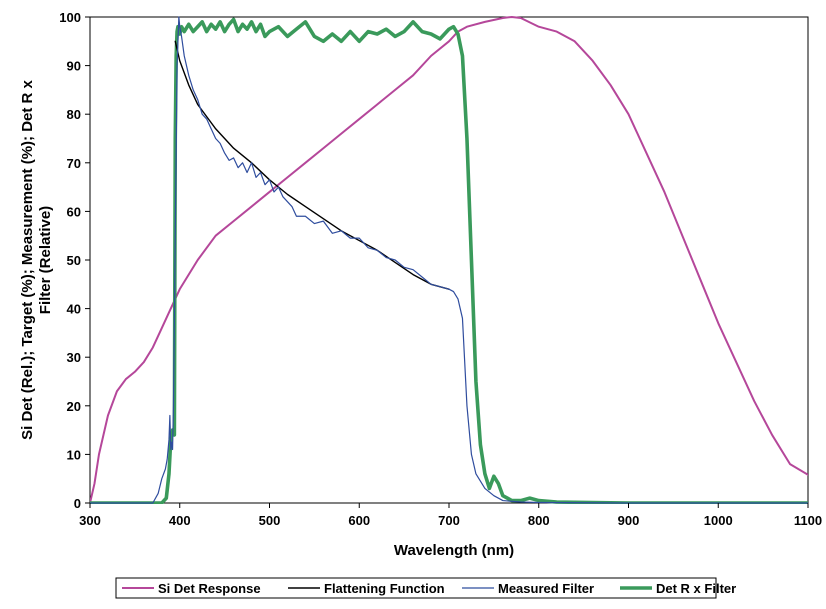 The image size is (826, 609). Describe the element at coordinates (180, 520) in the screenshot. I see `x-tick-label: 400` at that location.